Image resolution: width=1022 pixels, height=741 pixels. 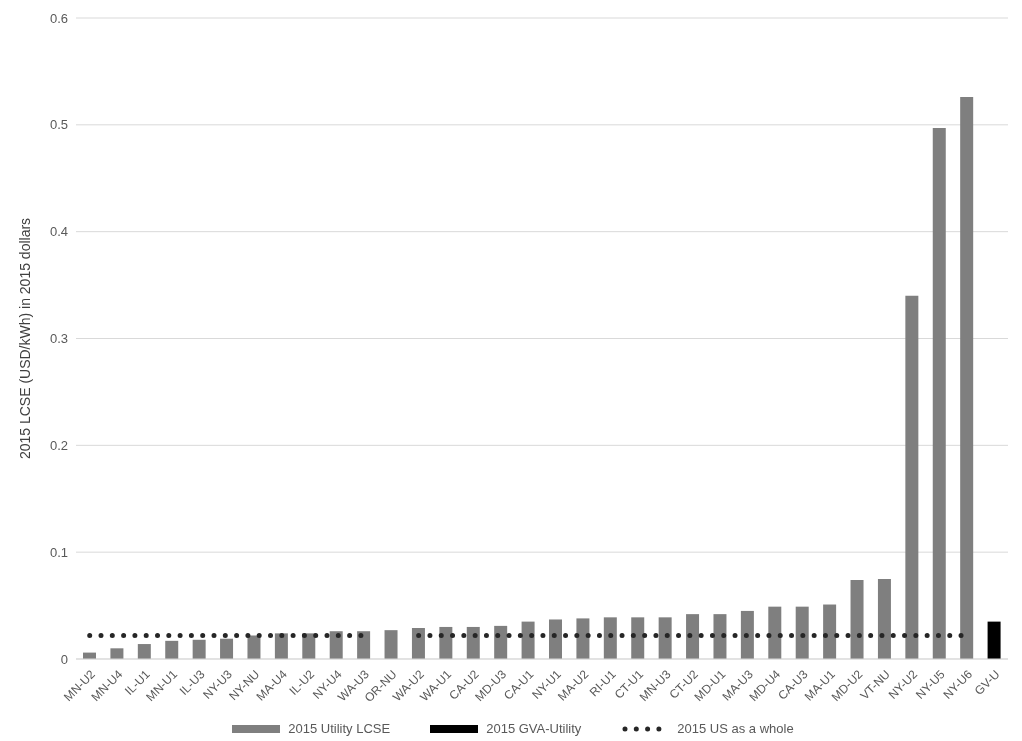 I want to click on legend-label: 2015 Utility LCSE, so click(x=339, y=728).